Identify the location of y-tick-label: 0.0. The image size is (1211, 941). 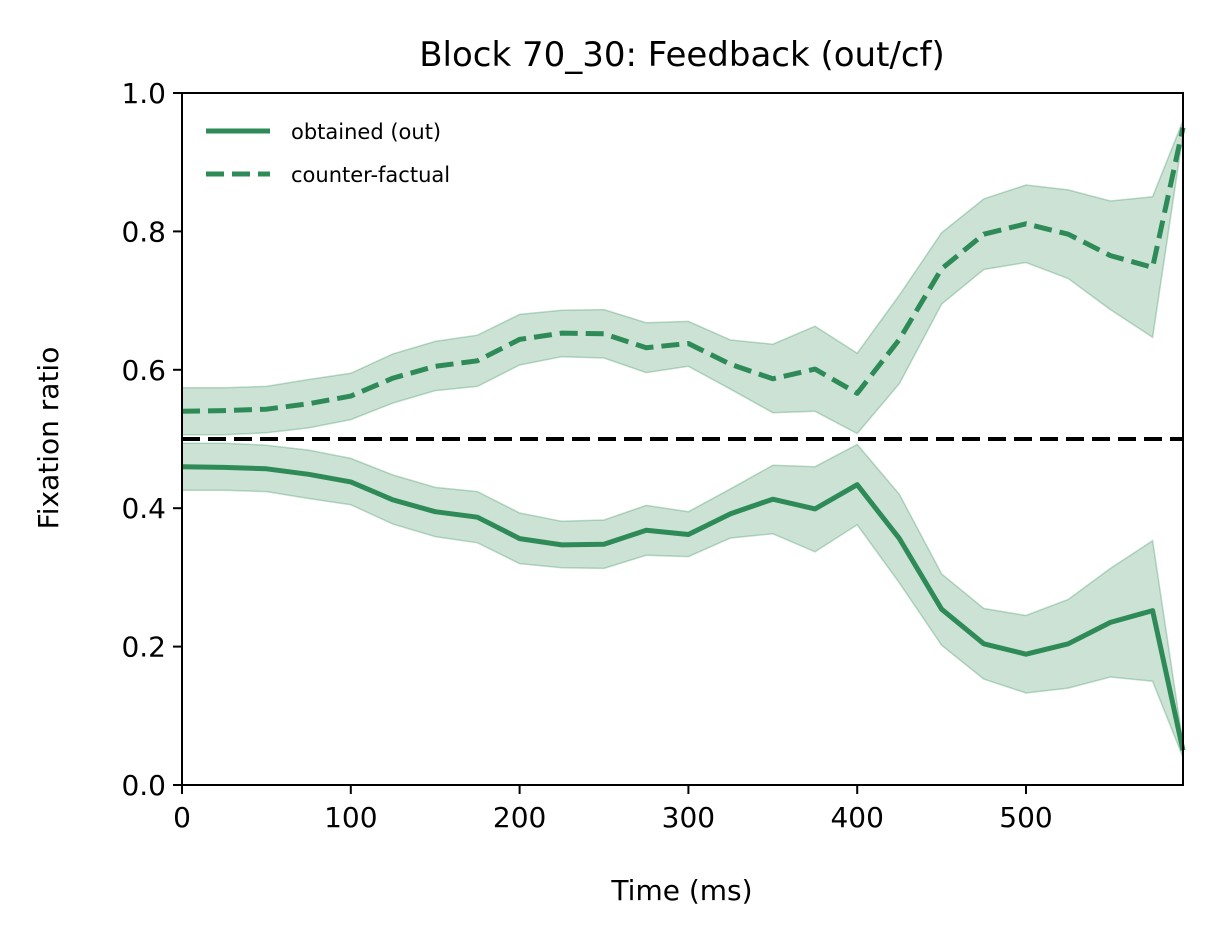
(143, 785).